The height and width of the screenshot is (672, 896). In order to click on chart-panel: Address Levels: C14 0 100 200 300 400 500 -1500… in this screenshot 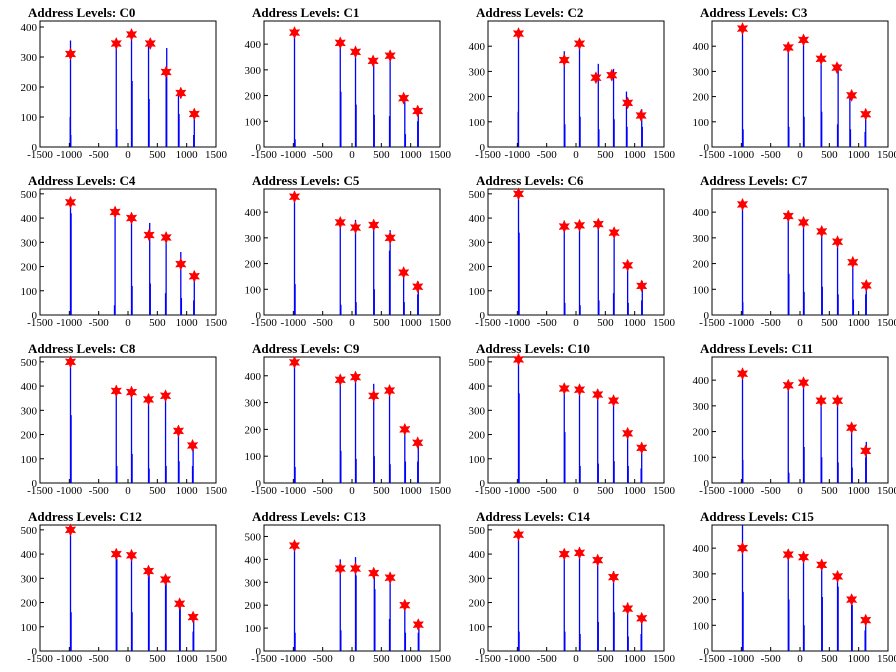, I will do `click(562, 588)`.